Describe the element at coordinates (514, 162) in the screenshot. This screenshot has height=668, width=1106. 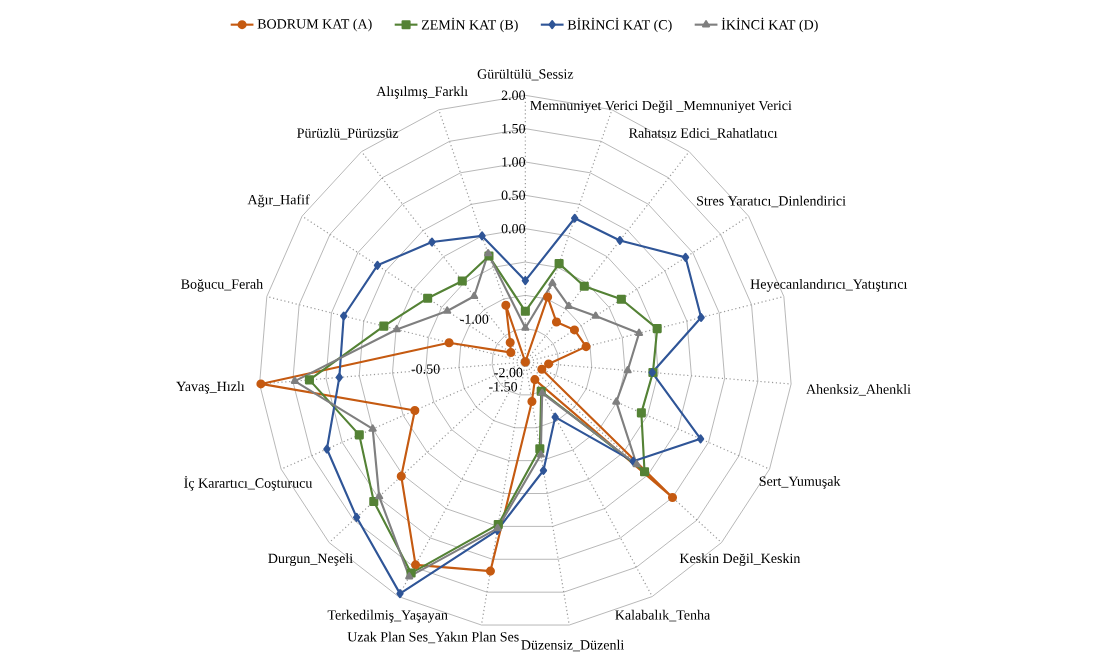
I see `y-tick-label: 1.00` at that location.